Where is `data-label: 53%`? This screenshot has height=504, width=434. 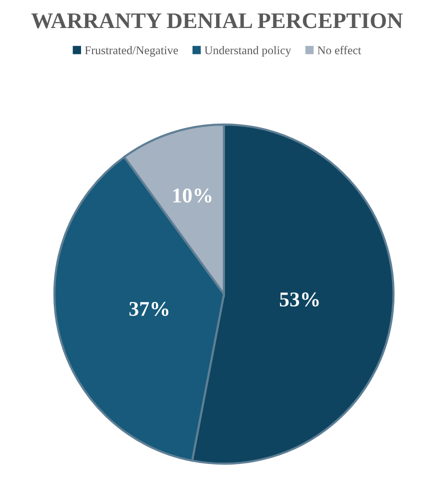 data-label: 53% is located at coordinates (299, 299).